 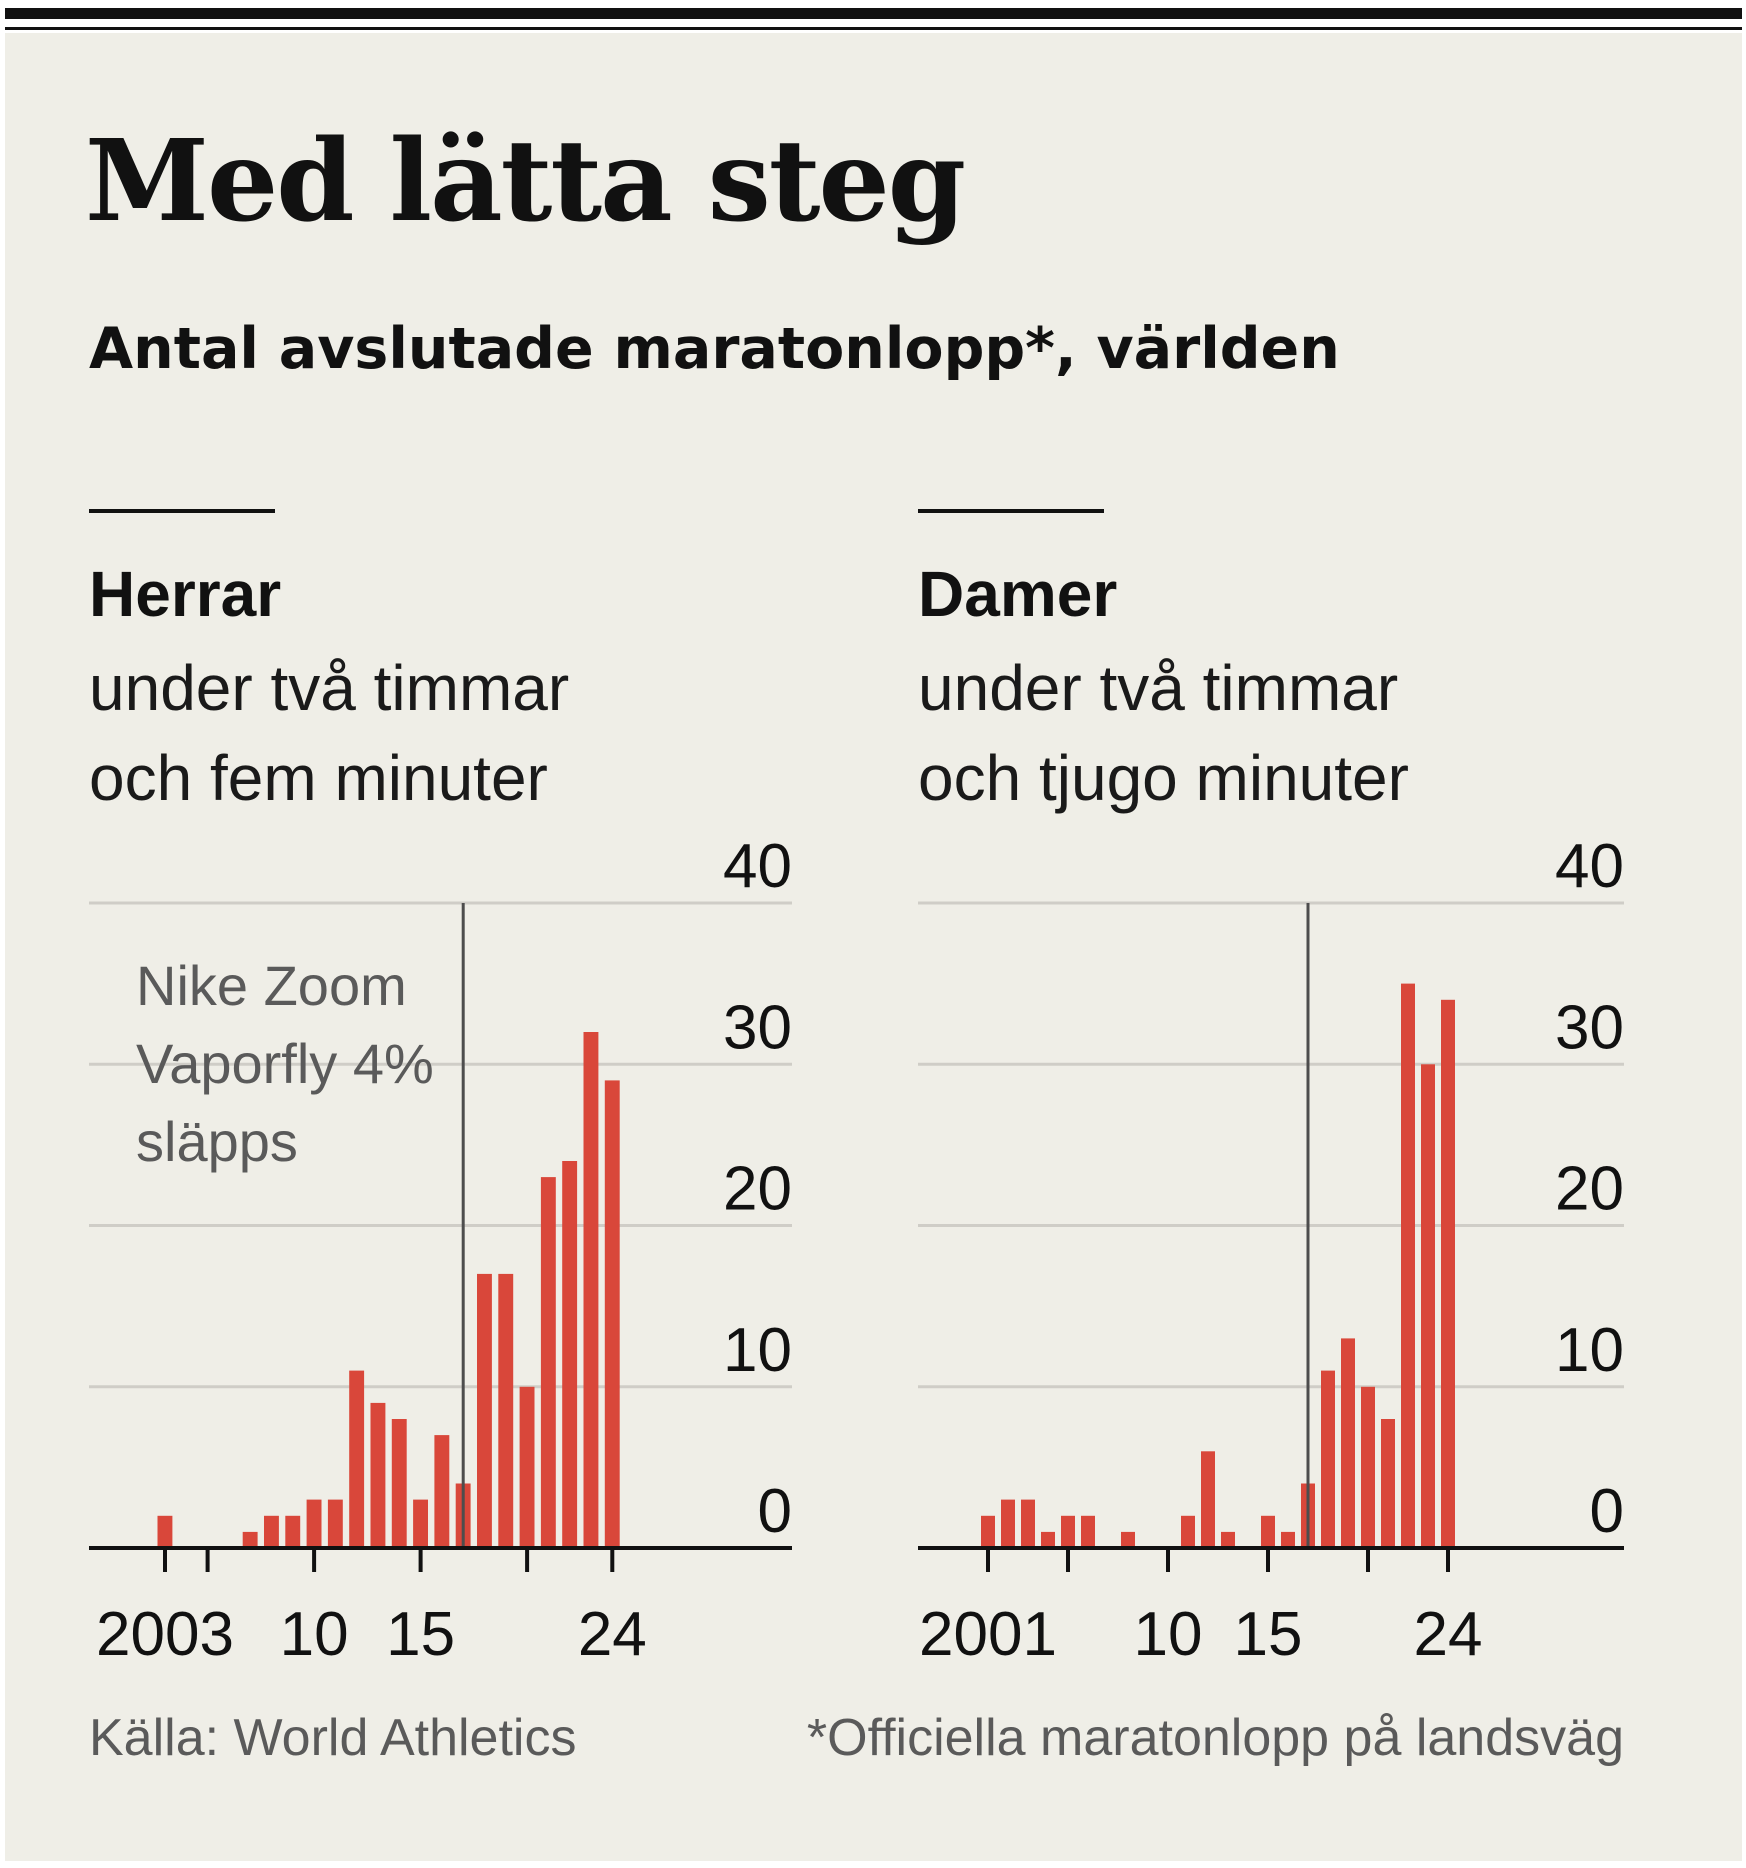 What do you see at coordinates (548, 1362) in the screenshot?
I see `herrar-bar-2021` at bounding box center [548, 1362].